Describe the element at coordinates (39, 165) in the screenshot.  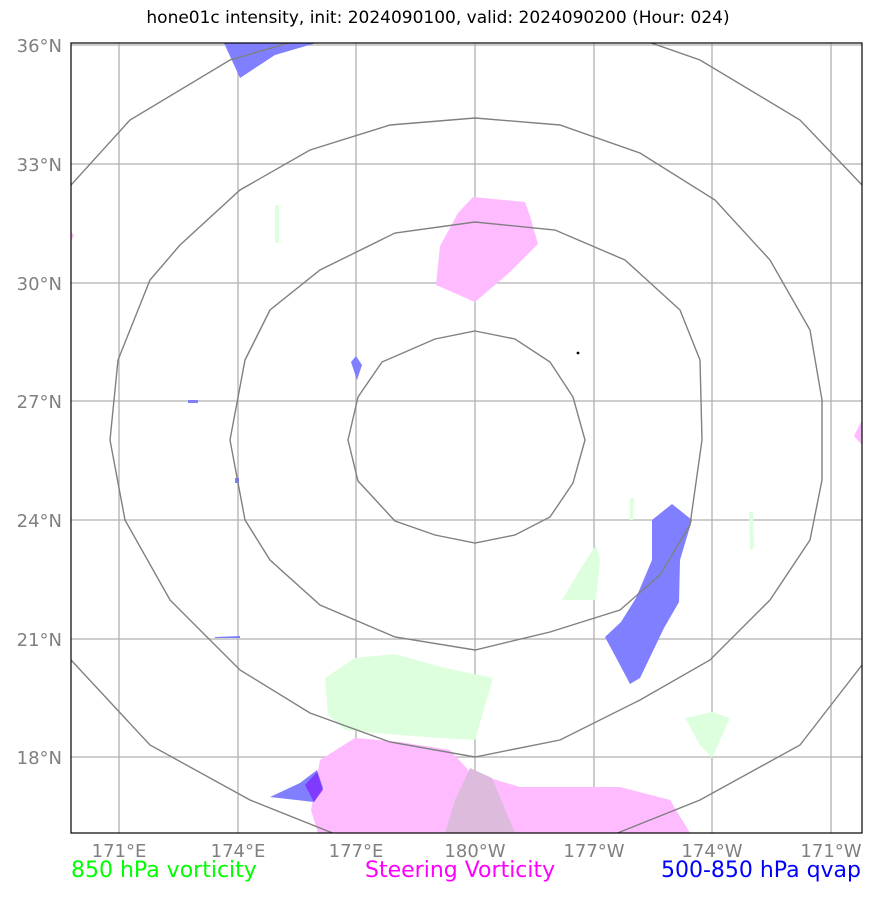
I see `lat-label: 33°N` at that location.